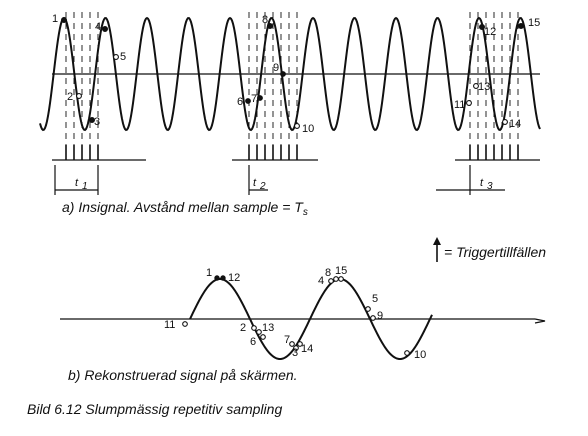 This screenshot has height=436, width=588. I want to click on trigger-arrow-icon, so click(437, 241).